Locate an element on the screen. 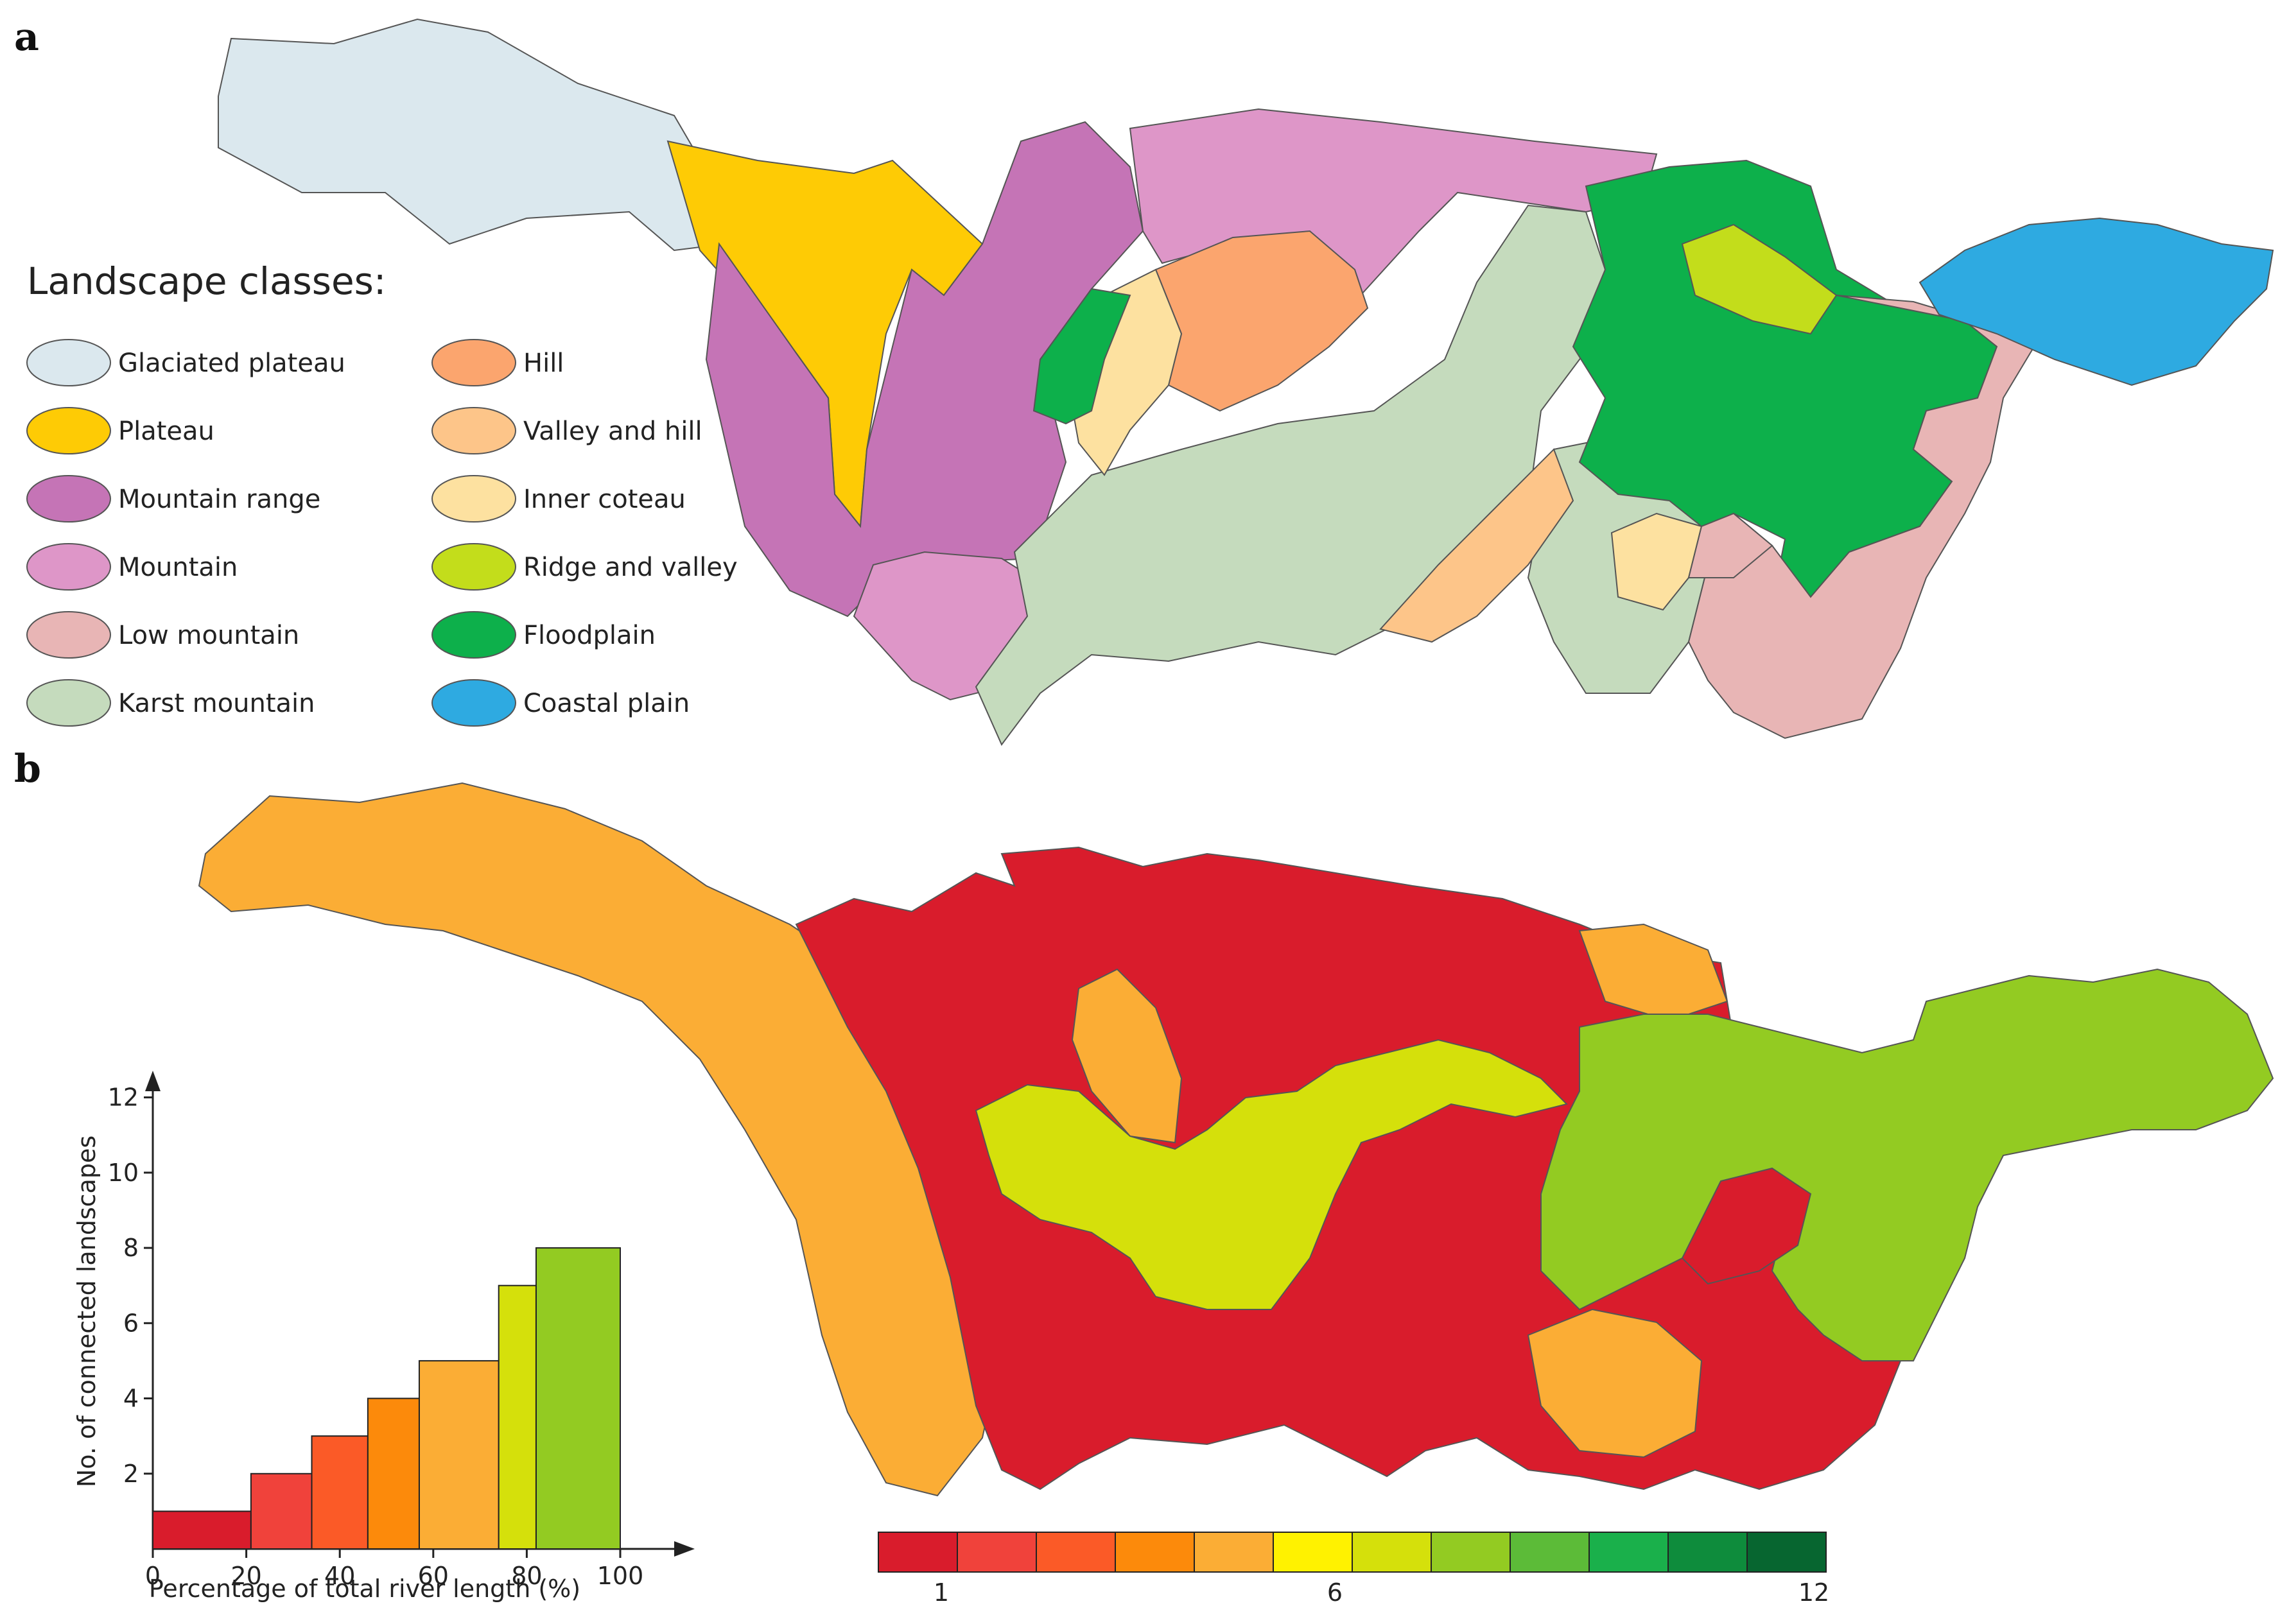 The image size is (2289, 1624). legend-item: Karst mountain is located at coordinates (171, 703).